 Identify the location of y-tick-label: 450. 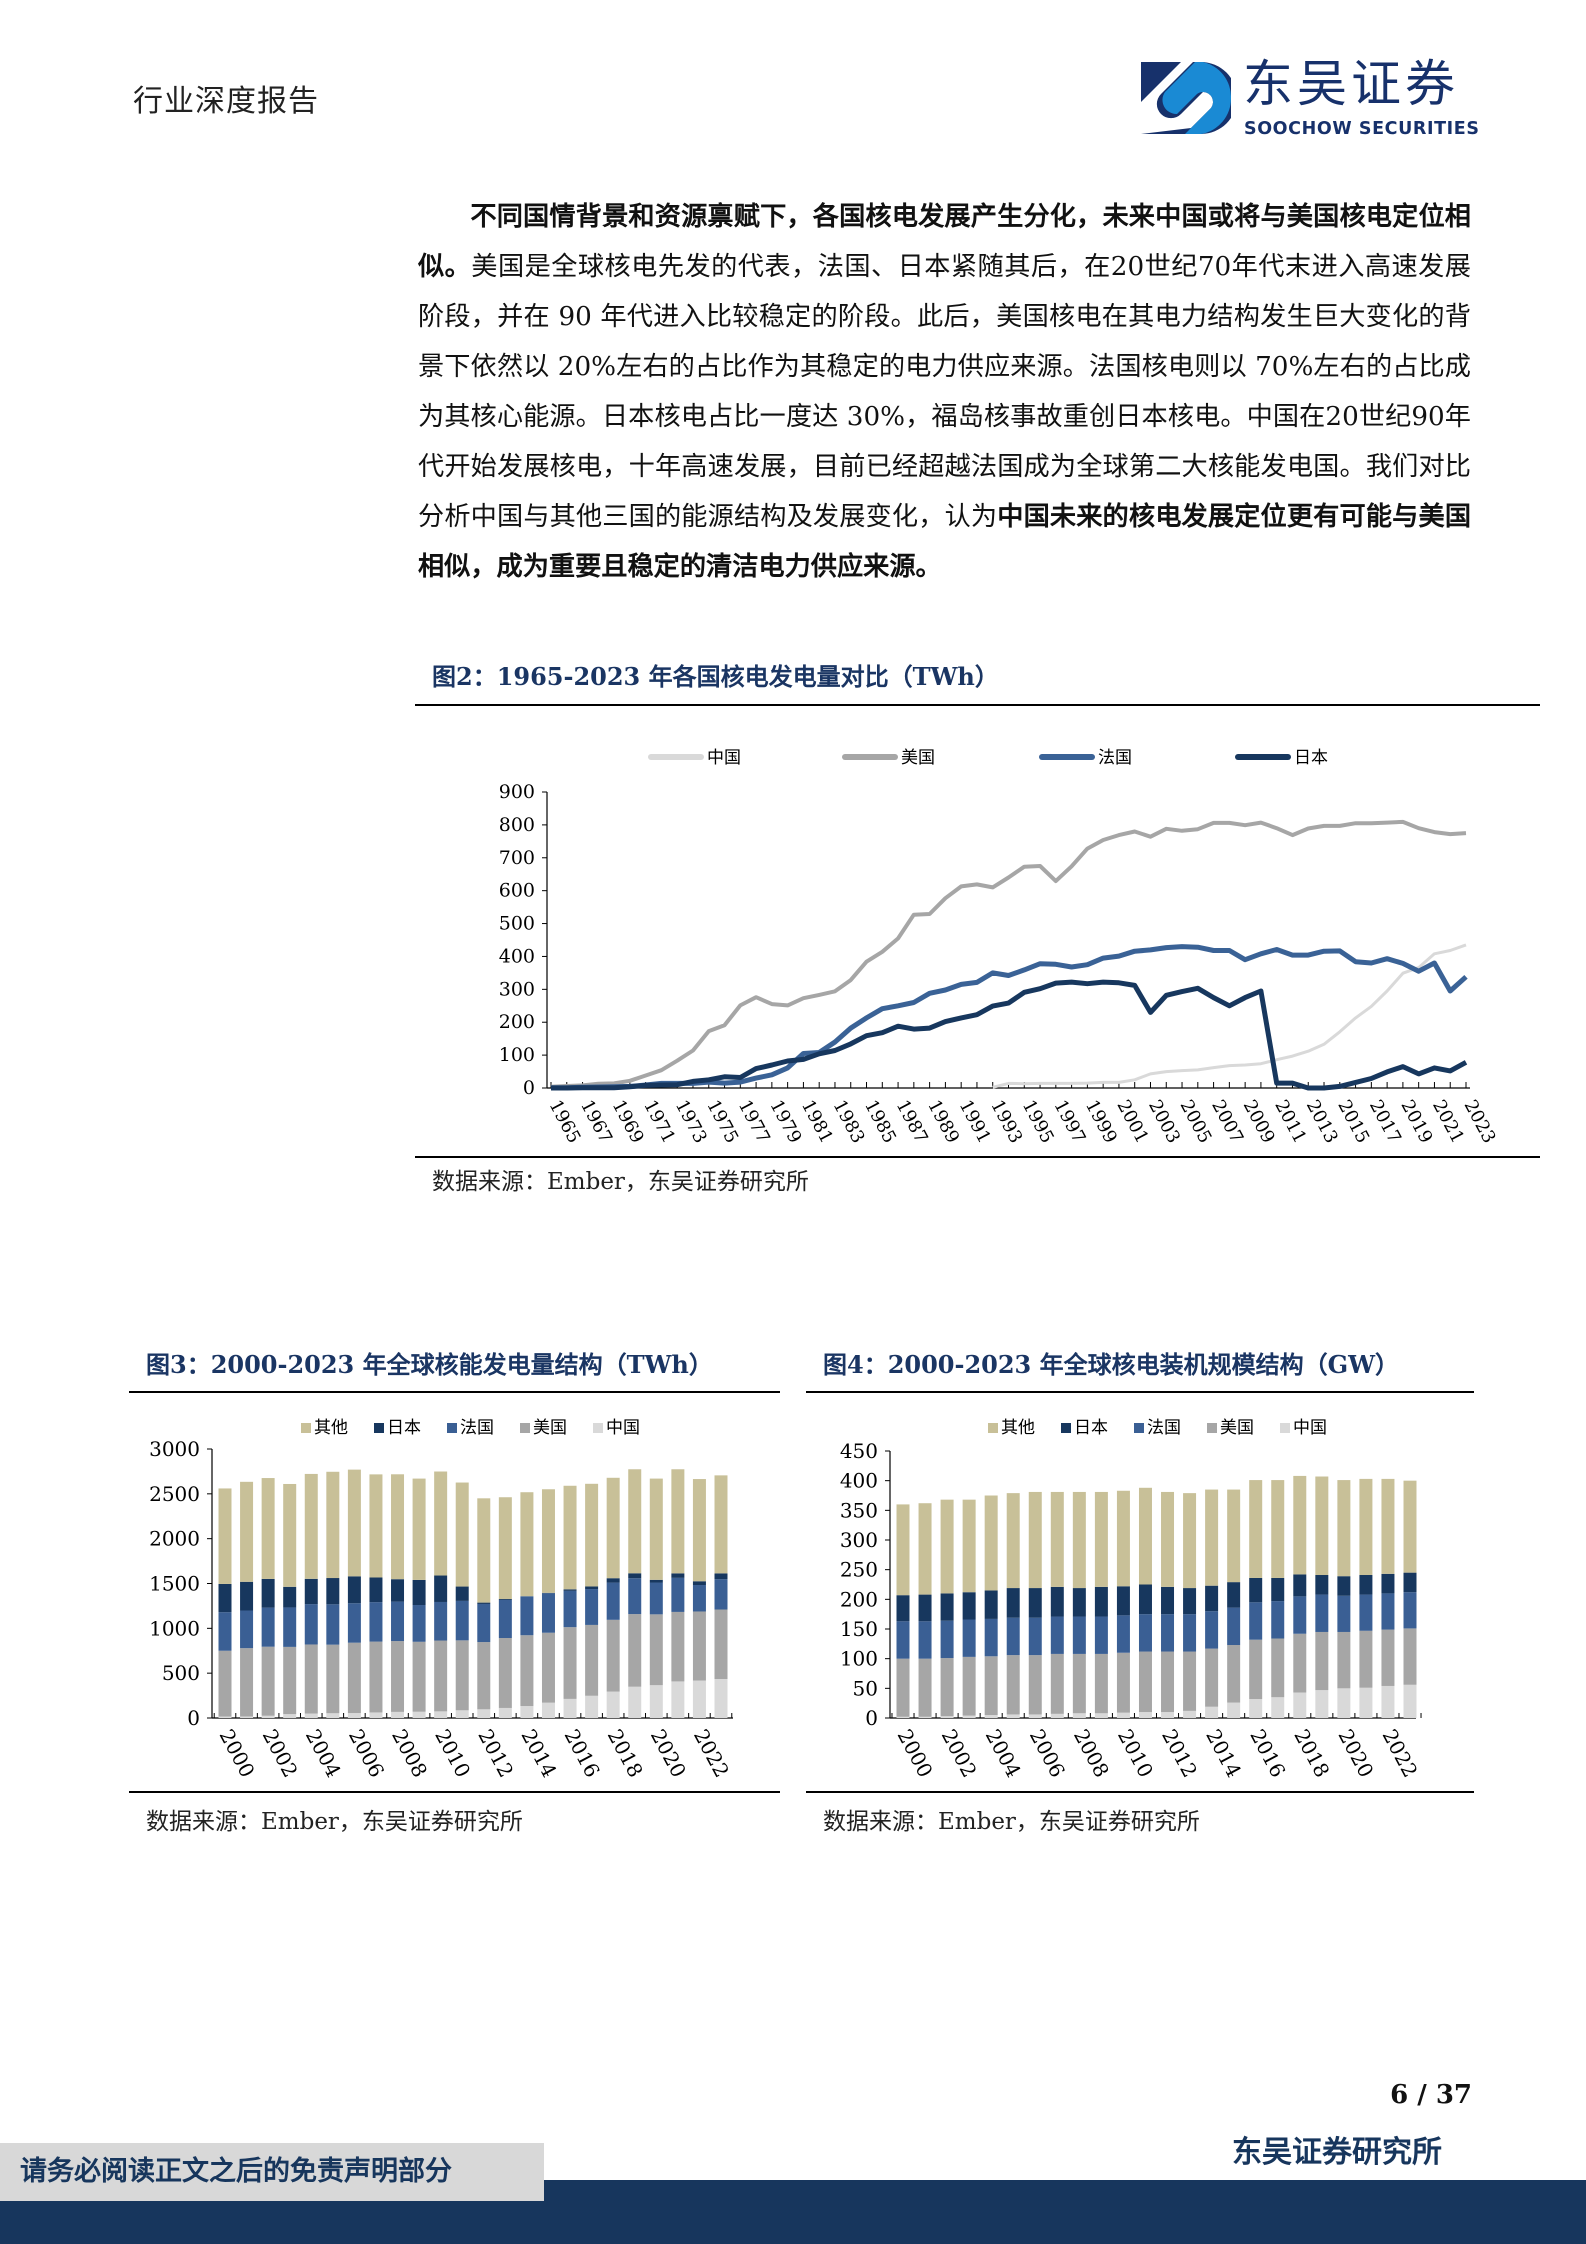
(859, 1451).